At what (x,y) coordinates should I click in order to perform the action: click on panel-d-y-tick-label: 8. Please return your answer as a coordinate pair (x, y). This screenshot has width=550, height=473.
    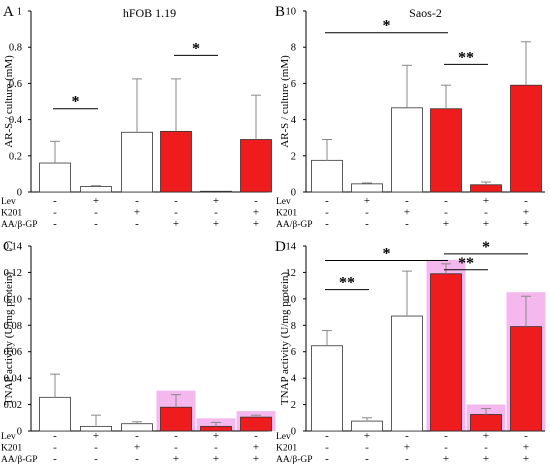
    Looking at the image, I should click on (293, 326).